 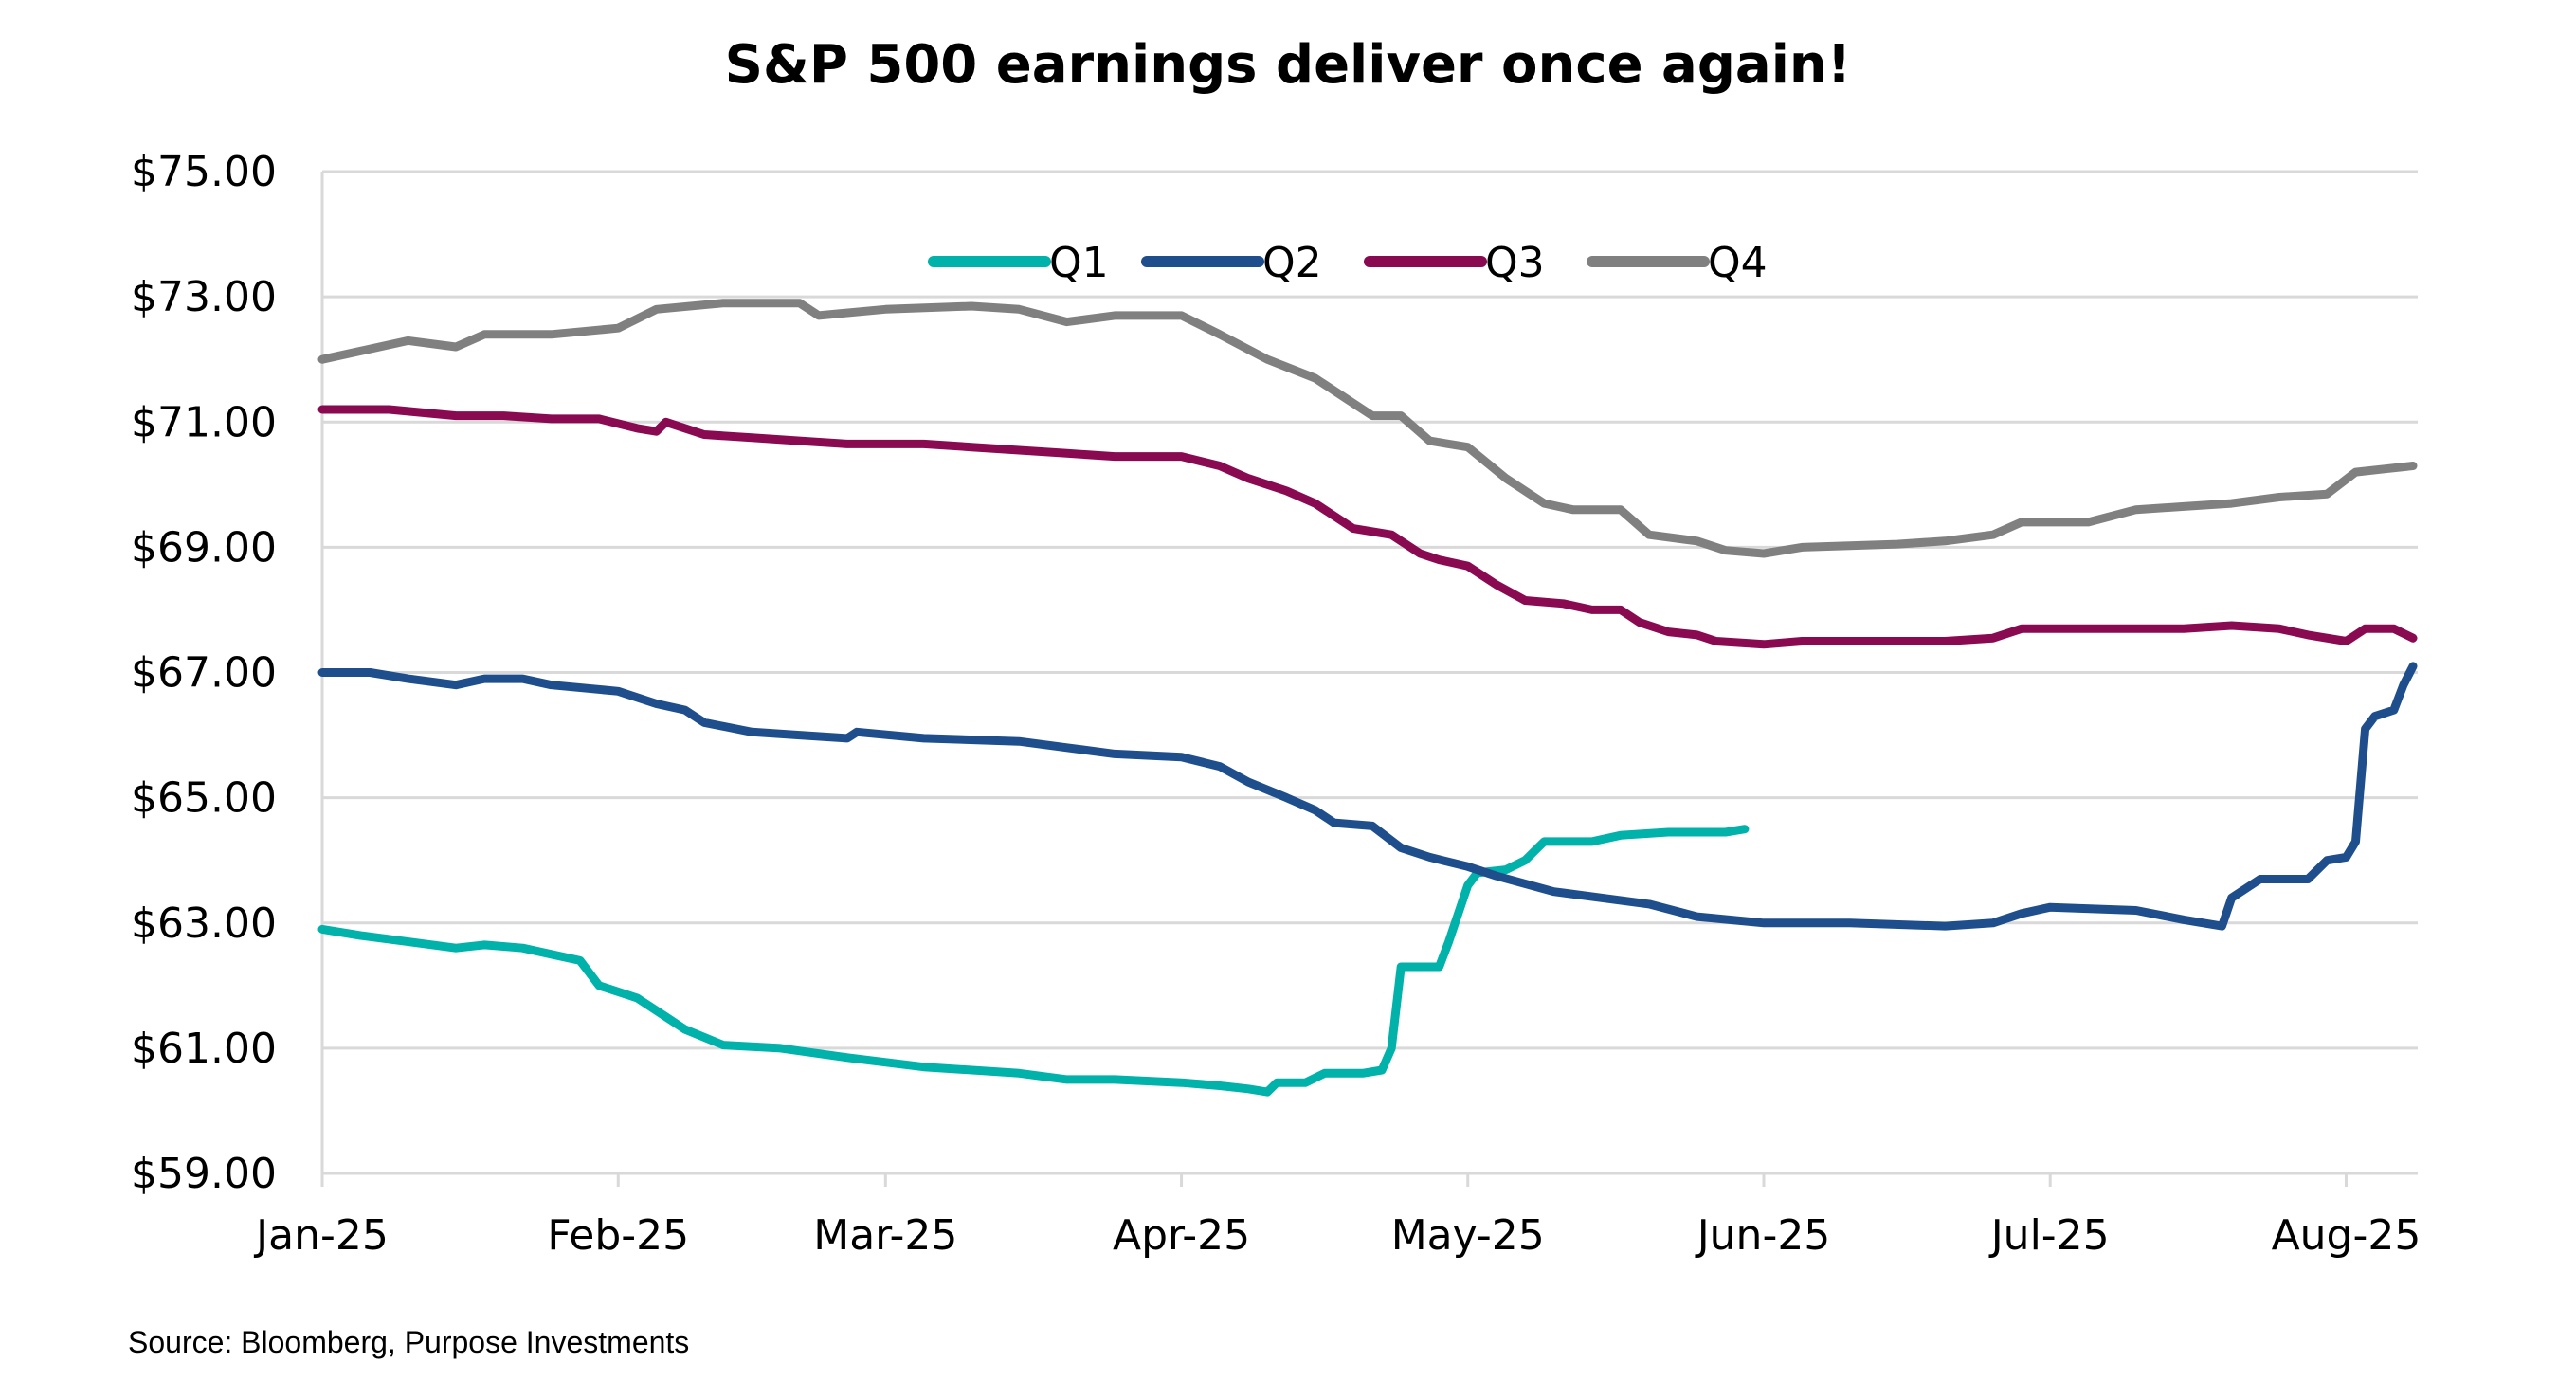 What do you see at coordinates (2347, 1235) in the screenshot?
I see `x-tick-label: Aug-25` at bounding box center [2347, 1235].